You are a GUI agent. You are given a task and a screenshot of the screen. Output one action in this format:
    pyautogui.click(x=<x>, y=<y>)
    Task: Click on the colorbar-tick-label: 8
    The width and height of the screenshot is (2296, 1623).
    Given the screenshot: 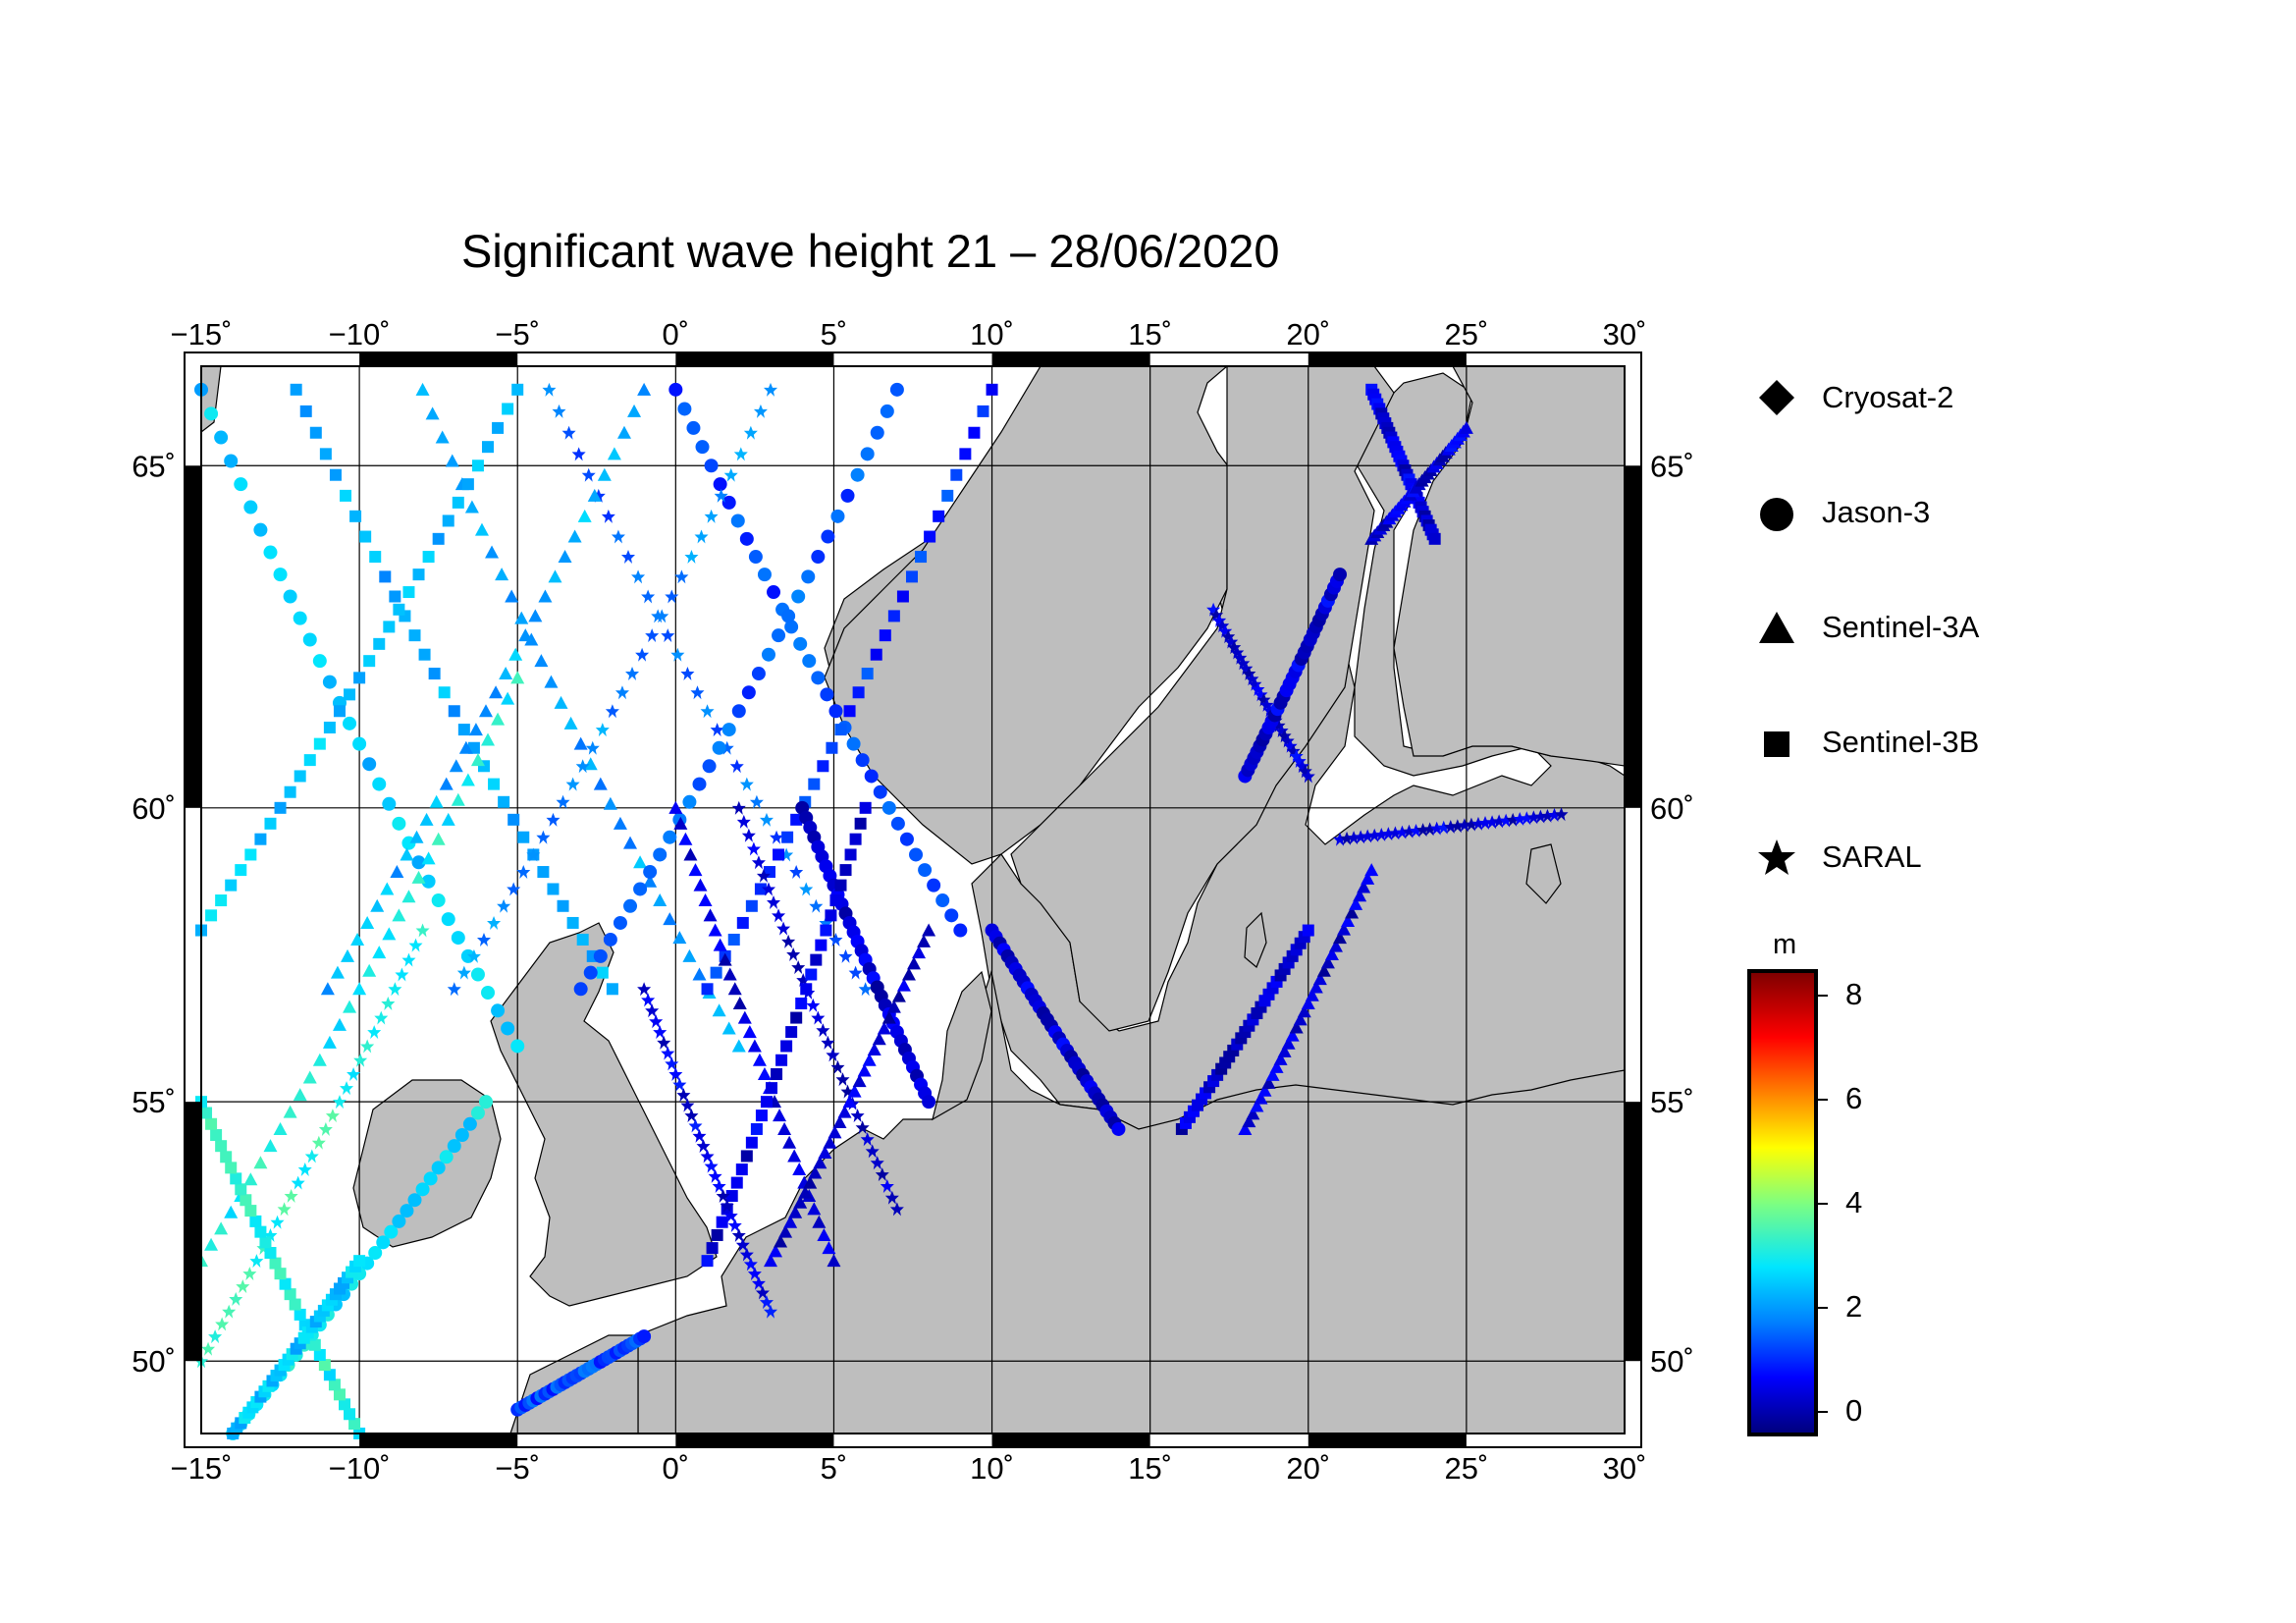 What is the action you would take?
    pyautogui.click(x=1854, y=994)
    